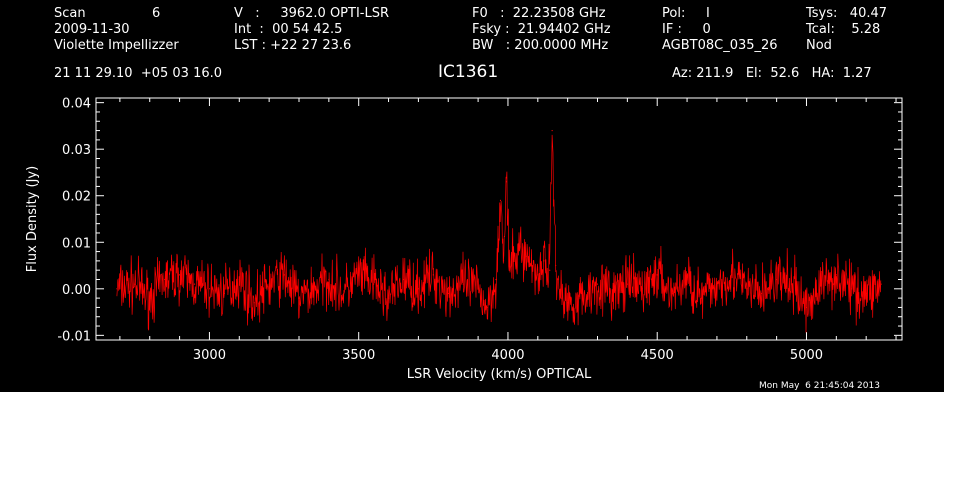  What do you see at coordinates (92, 29) in the screenshot?
I see `observation-date: 2009-11-30` at bounding box center [92, 29].